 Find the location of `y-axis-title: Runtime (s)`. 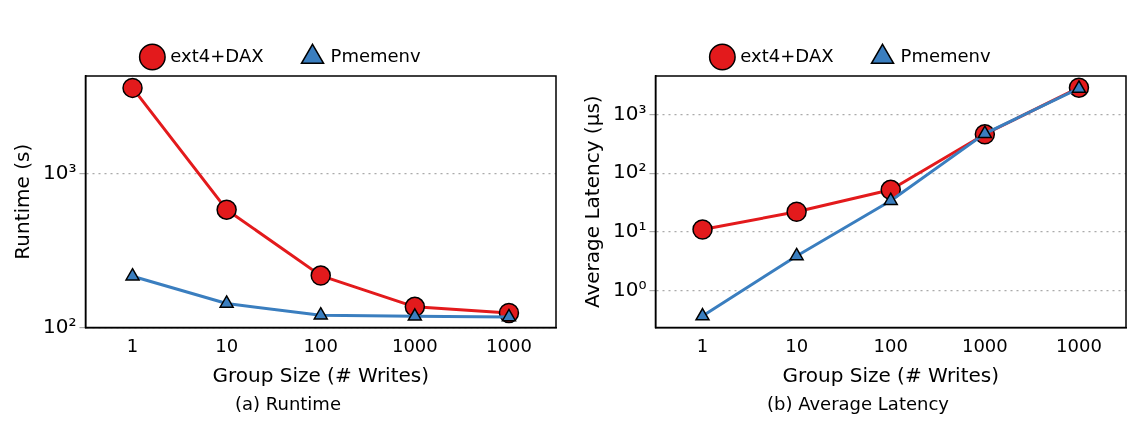

y-axis-title: Runtime (s) is located at coordinates (22, 201).